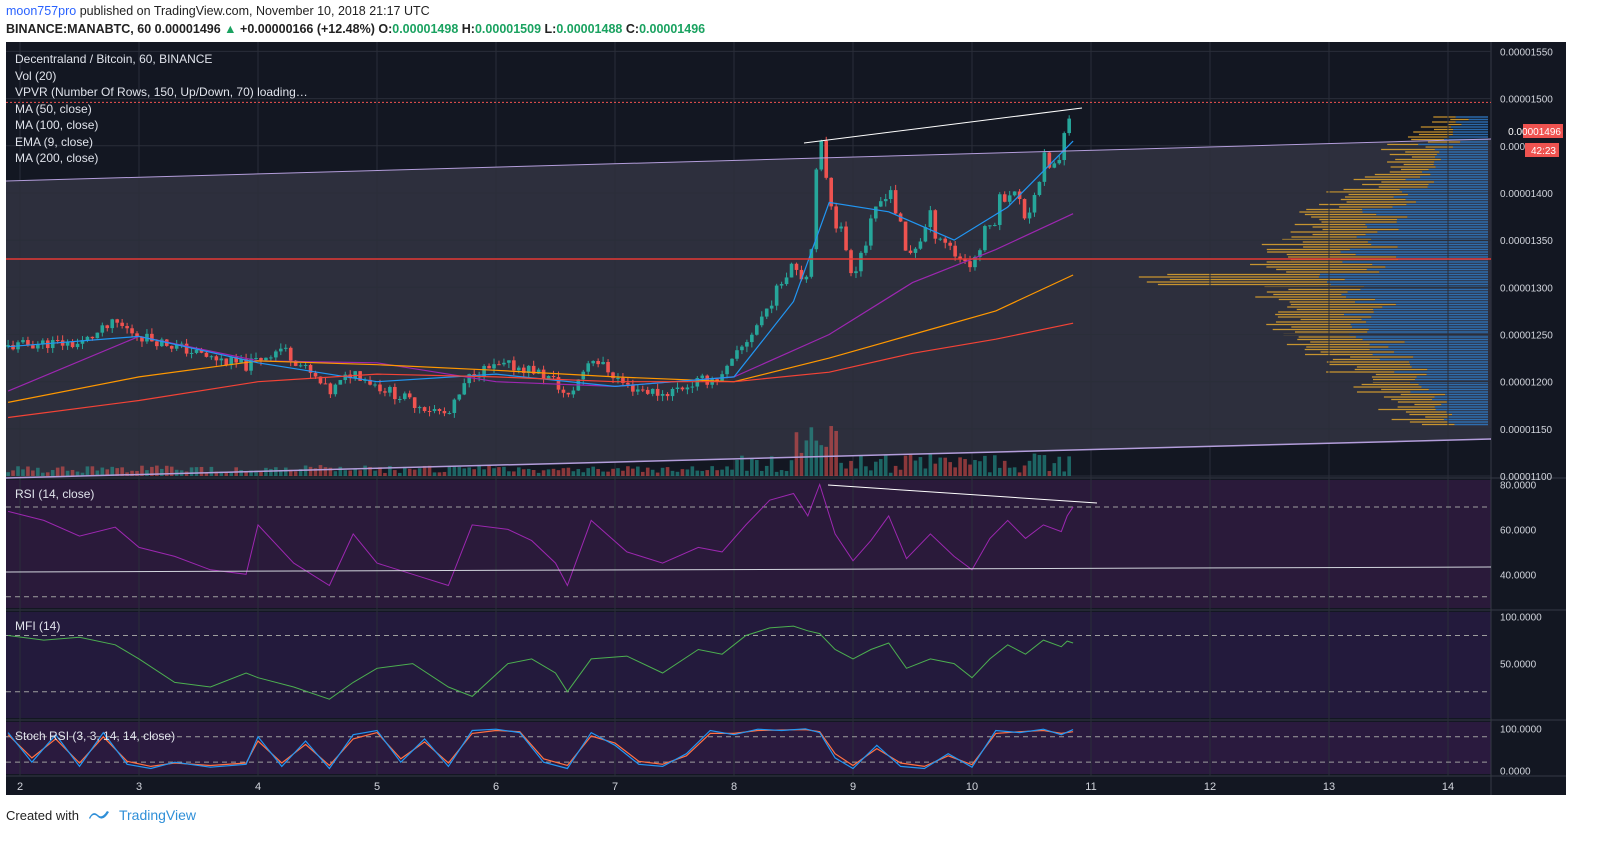  Describe the element at coordinates (56, 125) in the screenshot. I see `legend-ma100: MA (100, close)` at that location.